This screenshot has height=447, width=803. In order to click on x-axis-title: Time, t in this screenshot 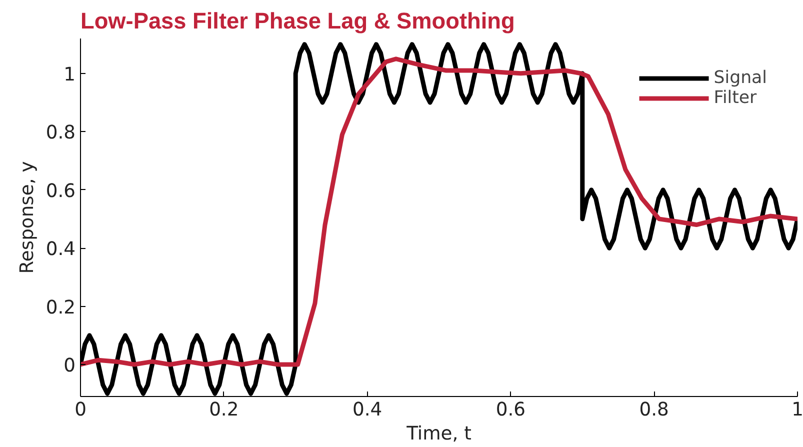, I will do `click(439, 434)`.